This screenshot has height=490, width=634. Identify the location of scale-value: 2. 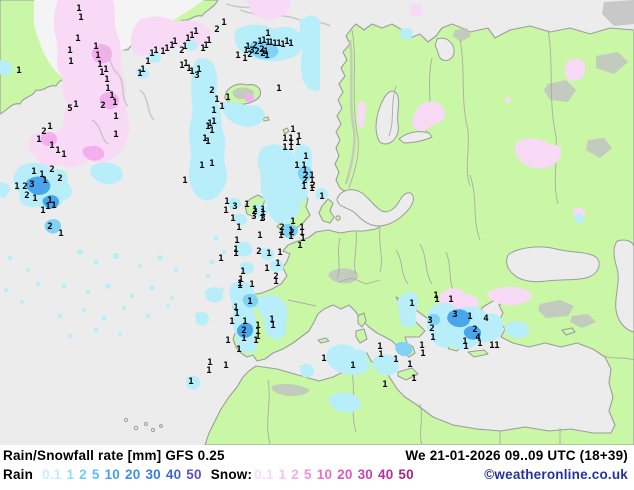
(295, 474).